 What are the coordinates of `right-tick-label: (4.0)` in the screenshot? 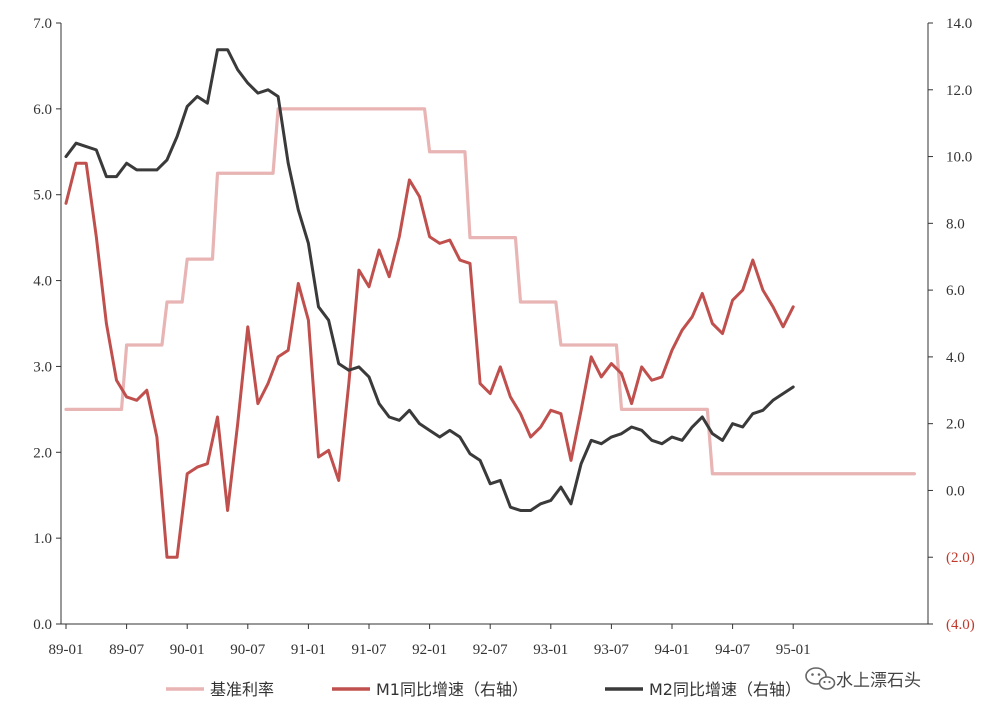 It's located at (960, 625).